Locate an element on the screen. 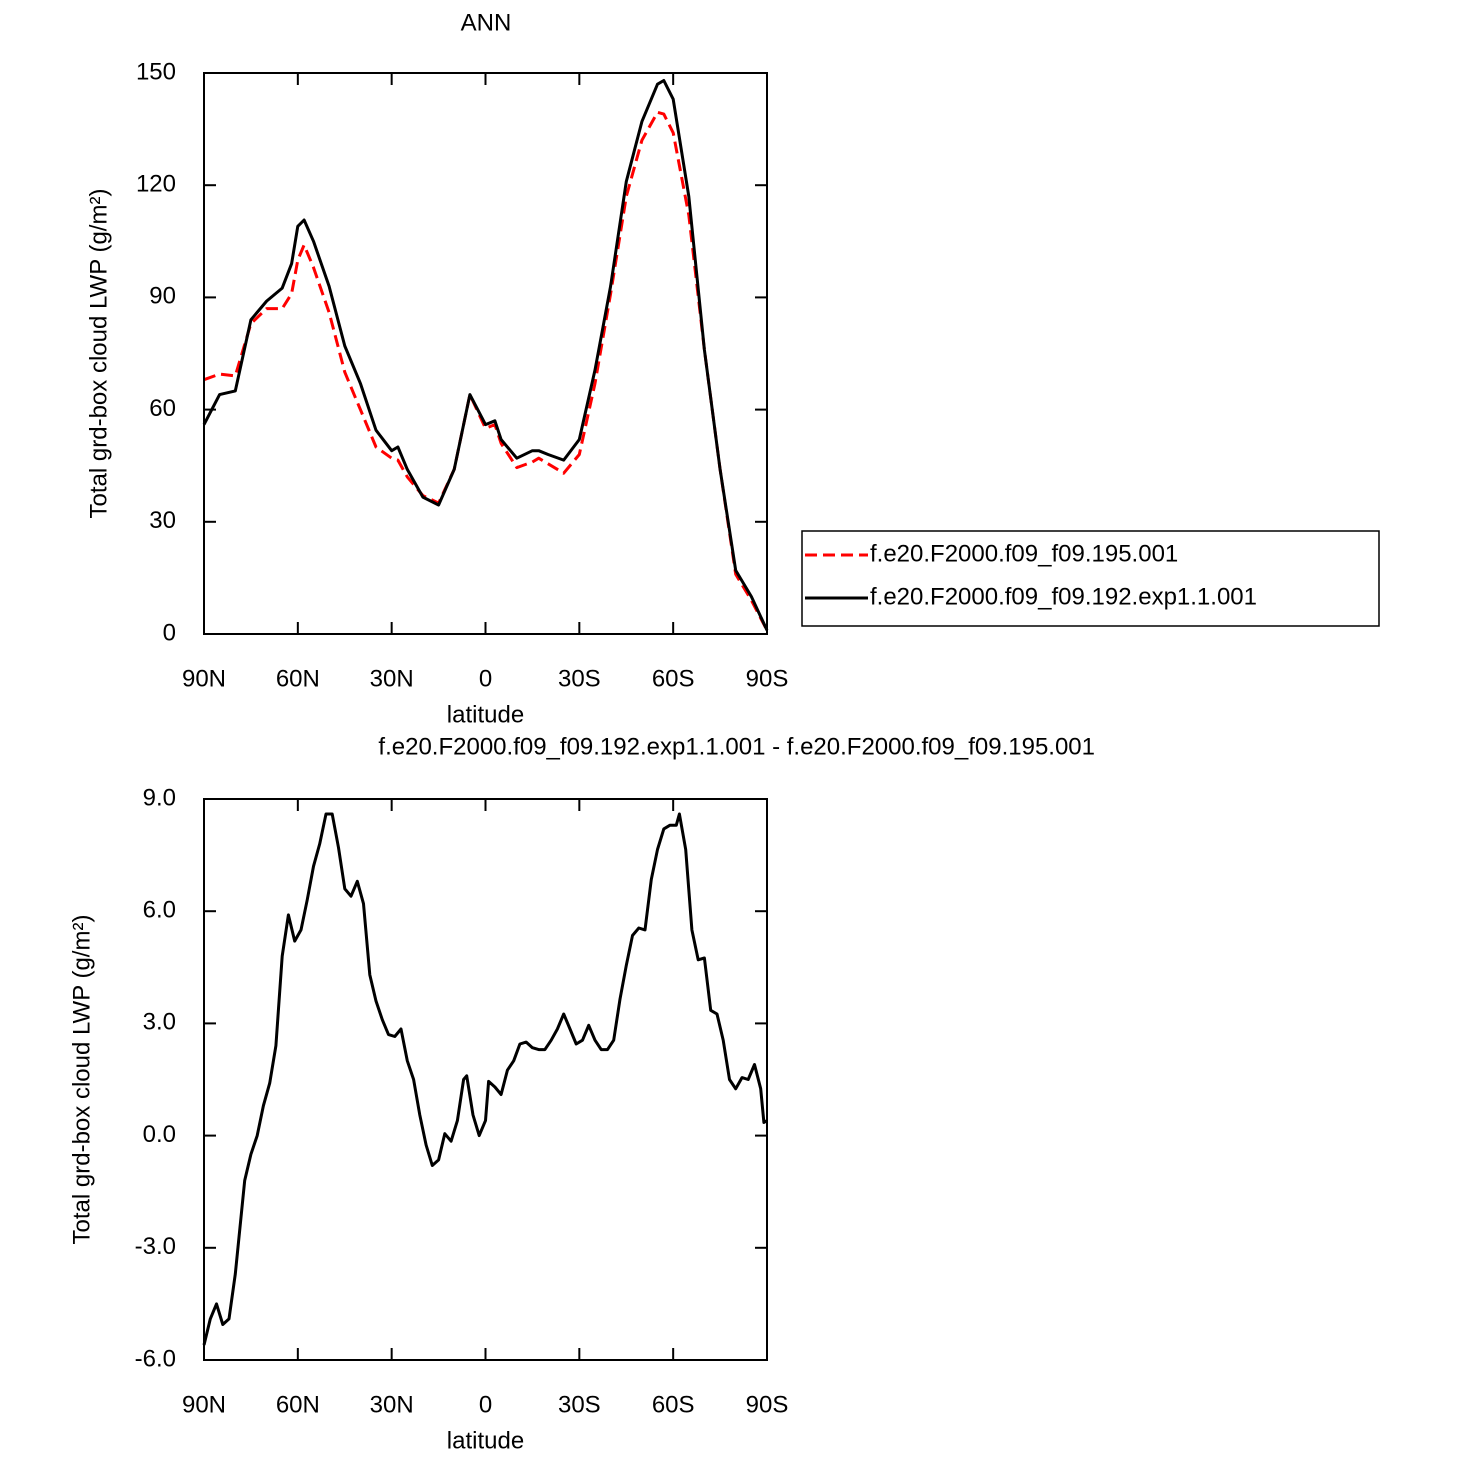  y-tick-label: 6.0 is located at coordinates (159, 910).